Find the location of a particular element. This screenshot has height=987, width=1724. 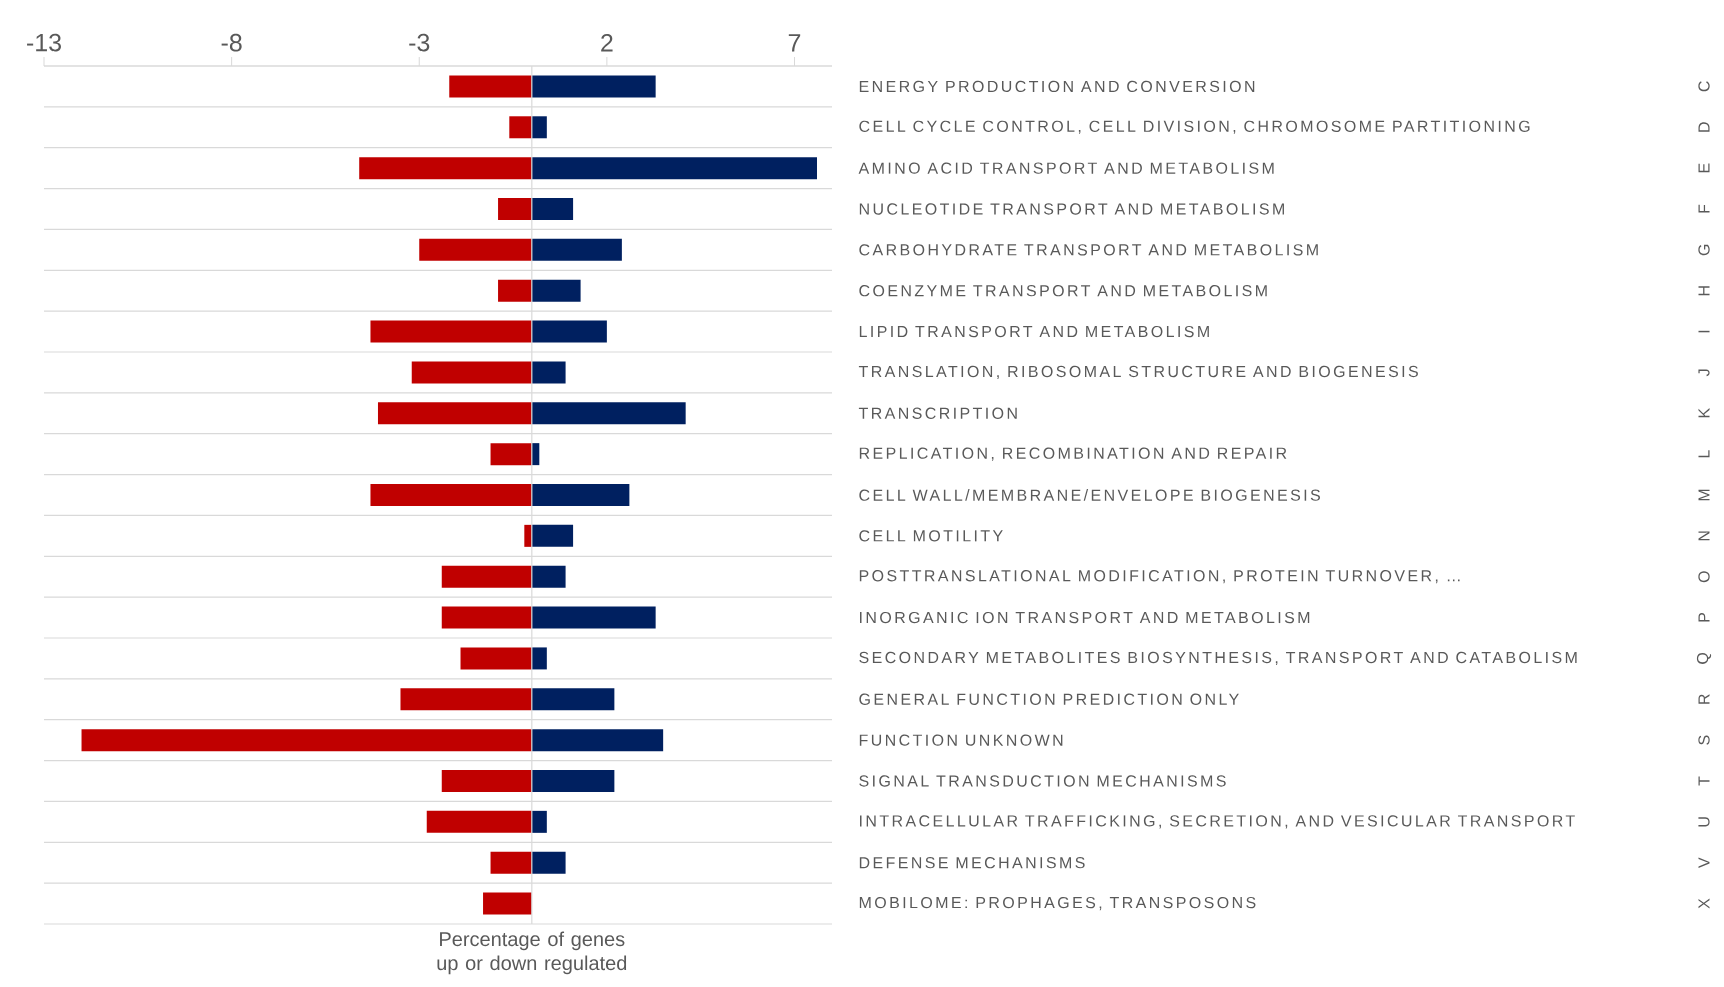

y-tick-label: INTRACELLULAR TRAFFICKING, SECRETION, AND VESICULAR TRANSPORT is located at coordinates (1217, 822).